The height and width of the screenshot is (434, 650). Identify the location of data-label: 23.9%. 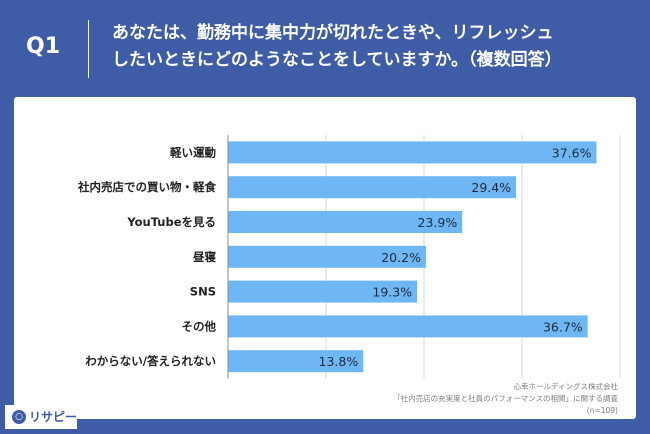
(438, 222).